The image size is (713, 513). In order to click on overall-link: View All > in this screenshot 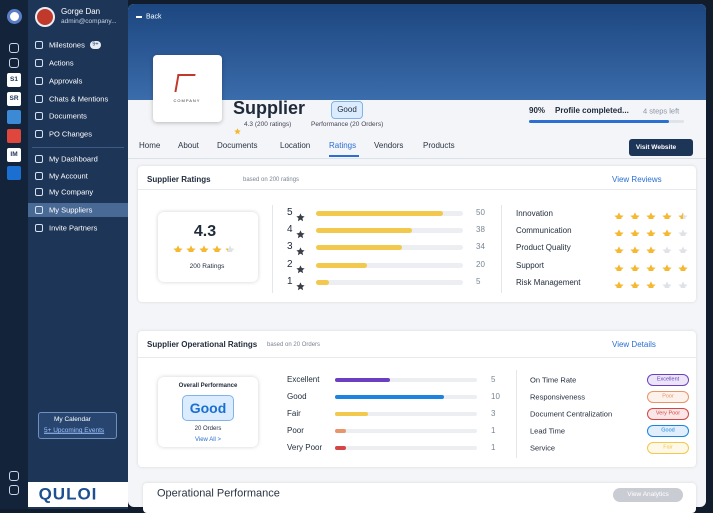, I will do `click(208, 440)`.